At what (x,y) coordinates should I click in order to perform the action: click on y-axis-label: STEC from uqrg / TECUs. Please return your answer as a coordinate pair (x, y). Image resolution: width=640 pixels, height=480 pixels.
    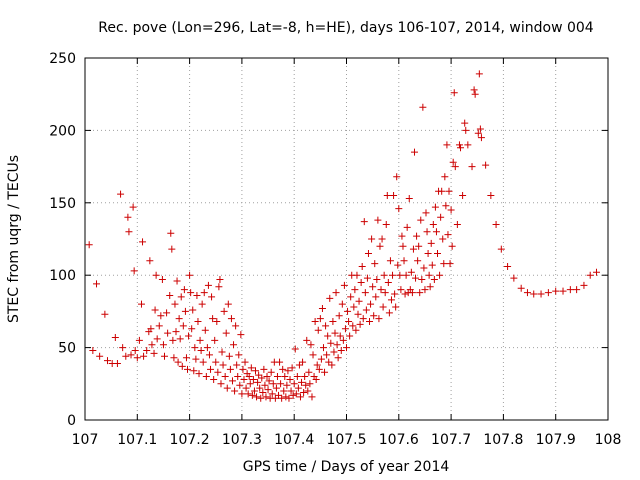
    Looking at the image, I should click on (14, 239).